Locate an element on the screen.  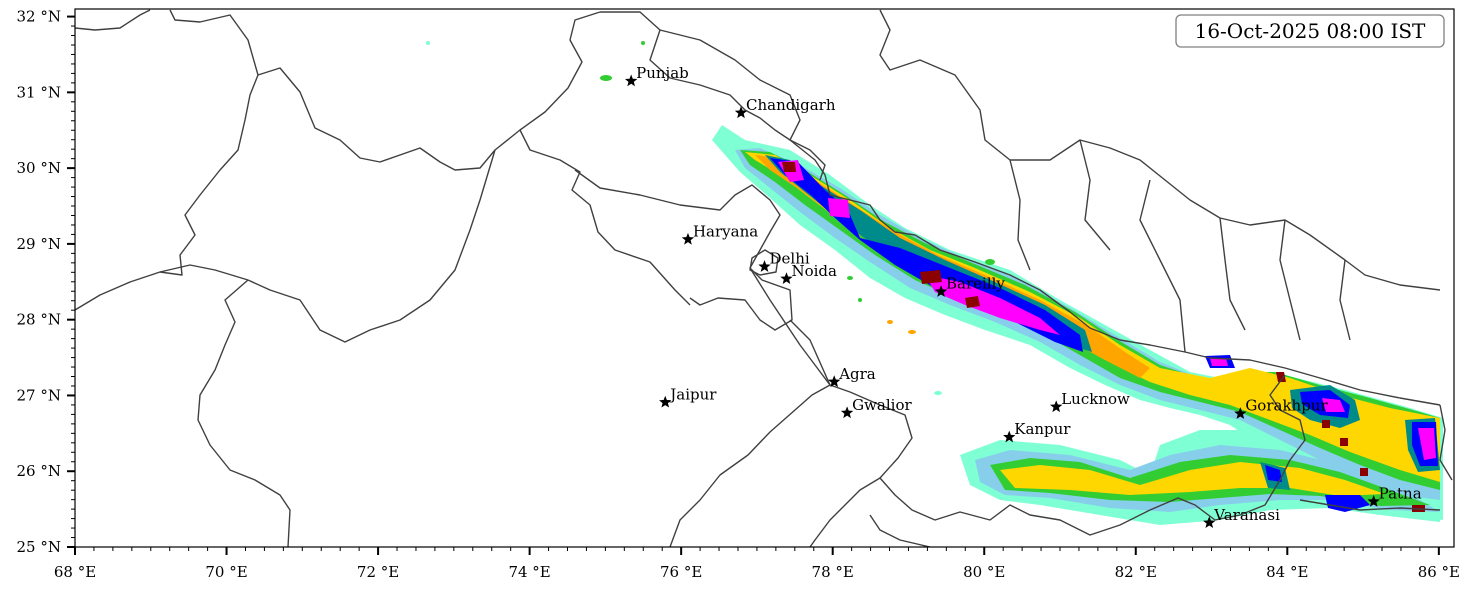
city-marker-gorakhpur: Gorakhpur is located at coordinates (1281, 408).